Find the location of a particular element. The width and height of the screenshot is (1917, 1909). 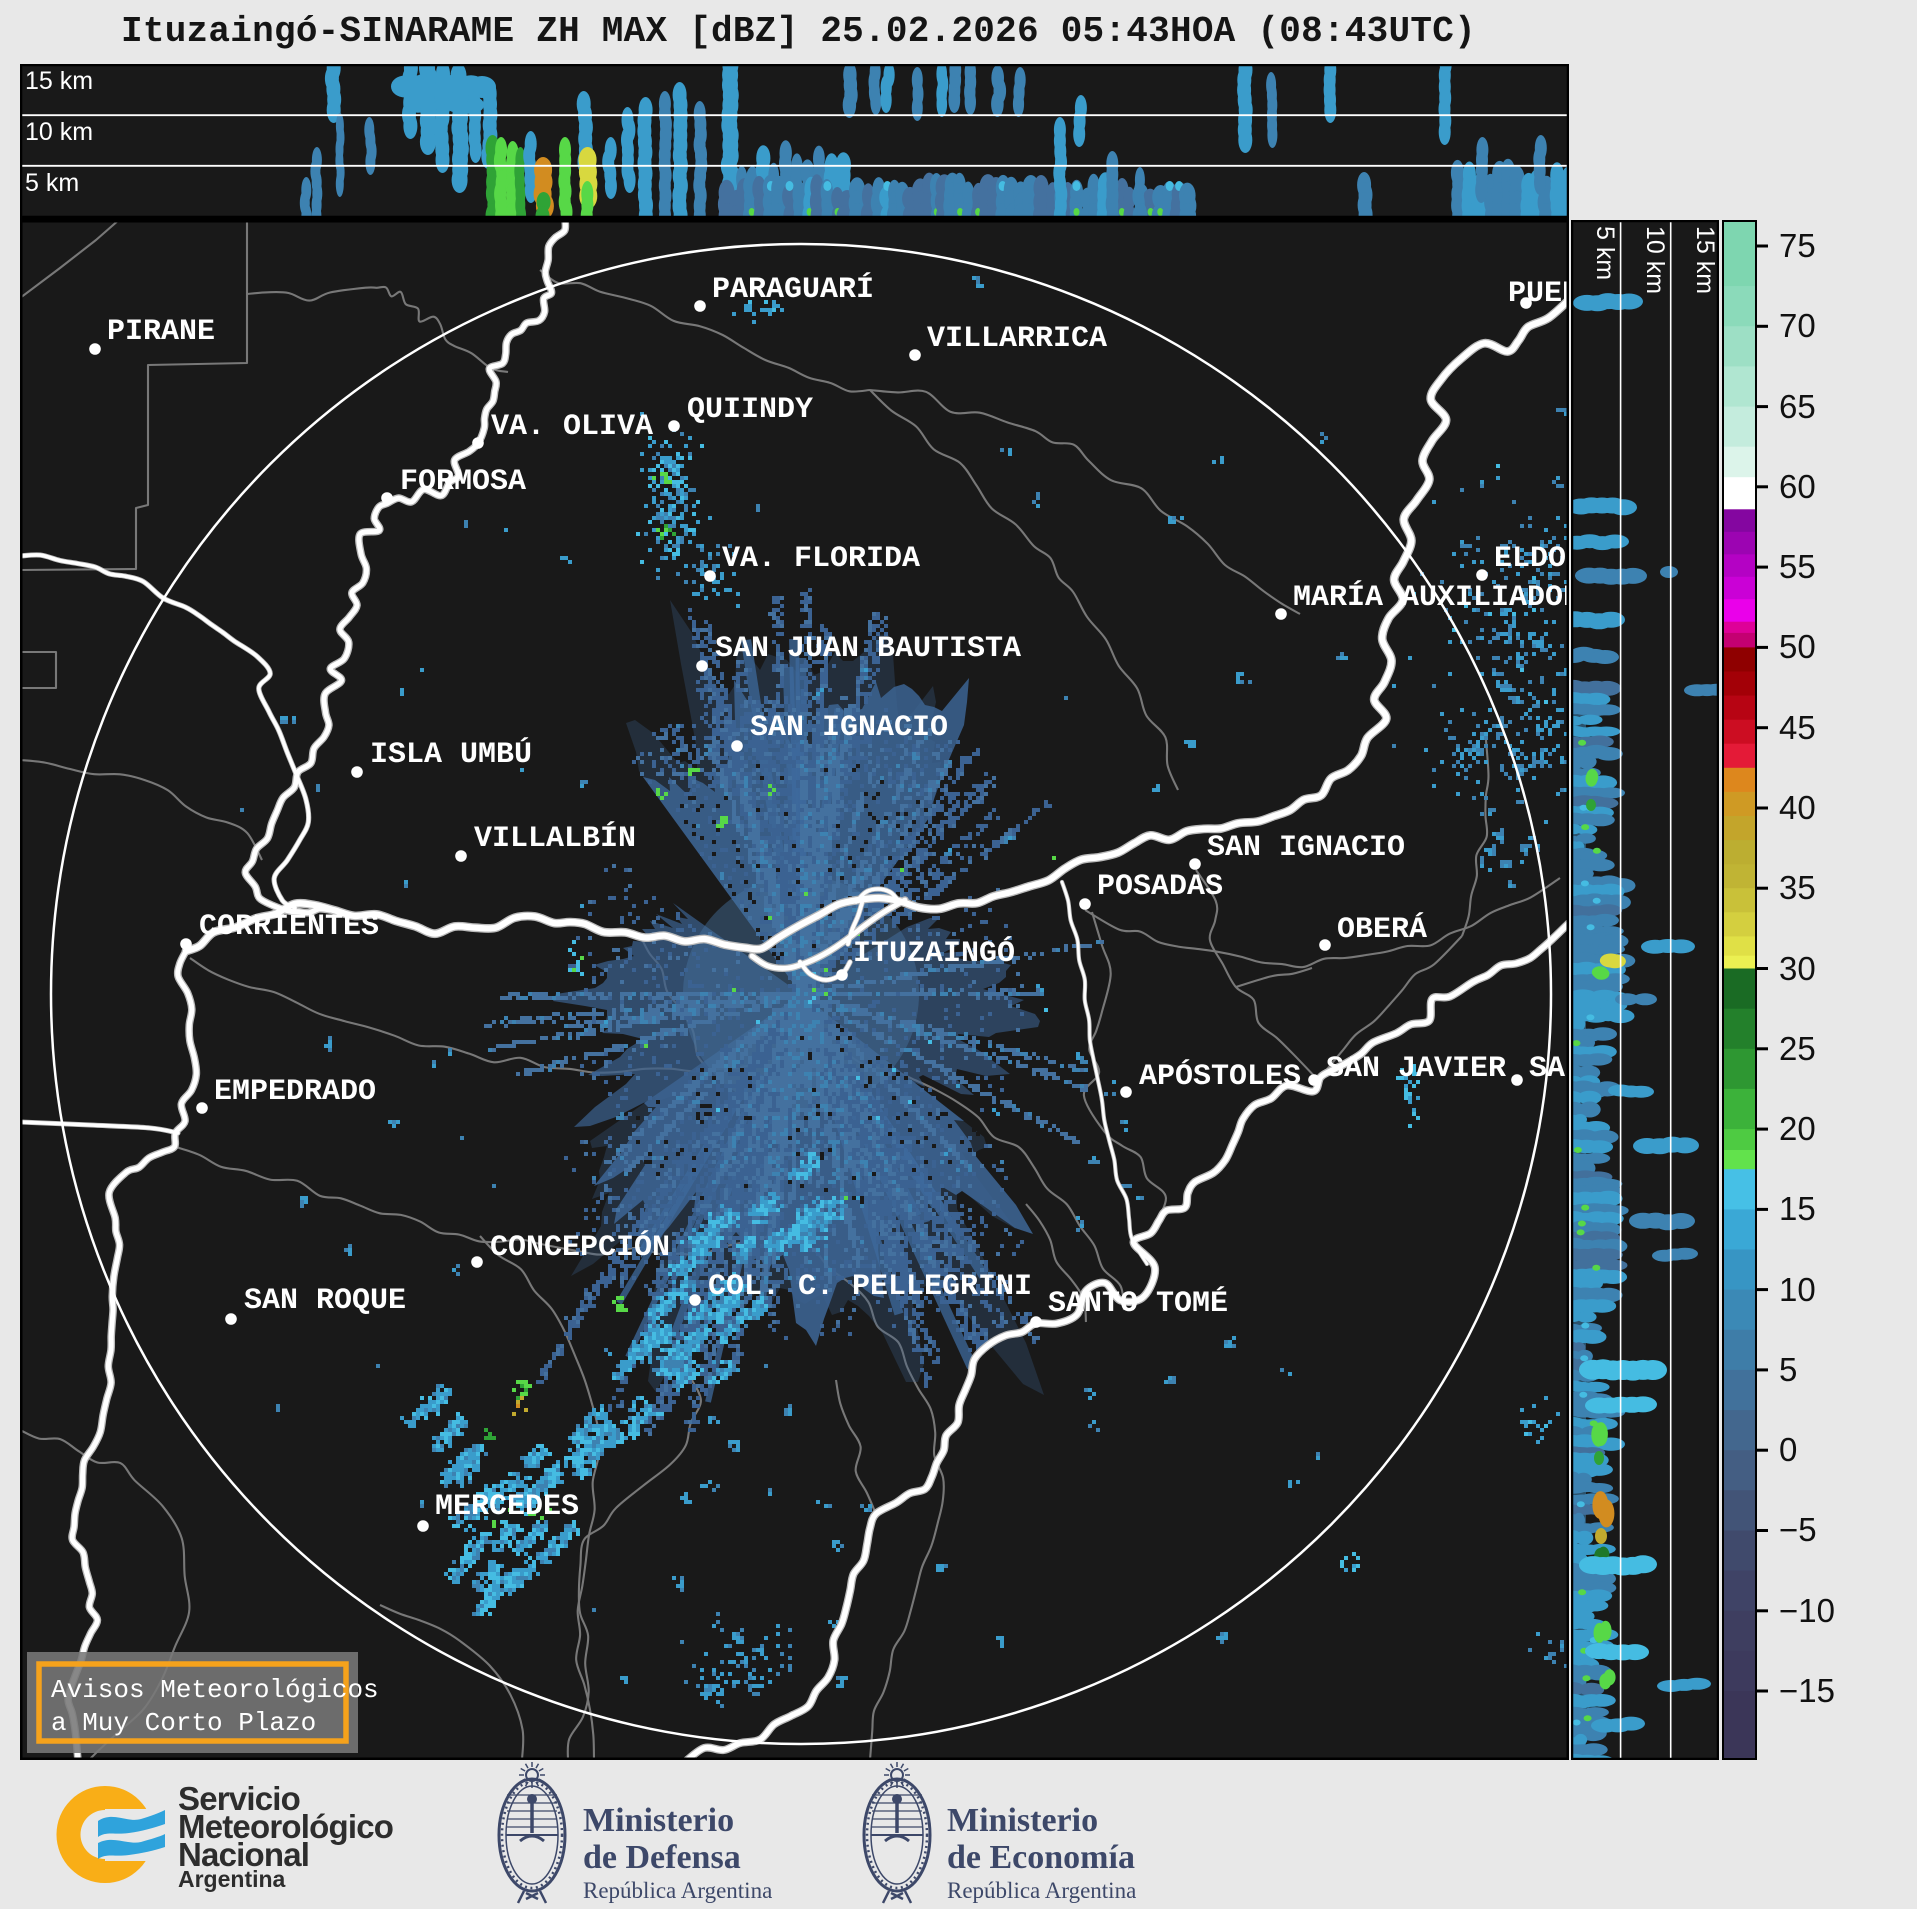

svg-text: ITUZAINGÓ is located at coordinates (934, 953).